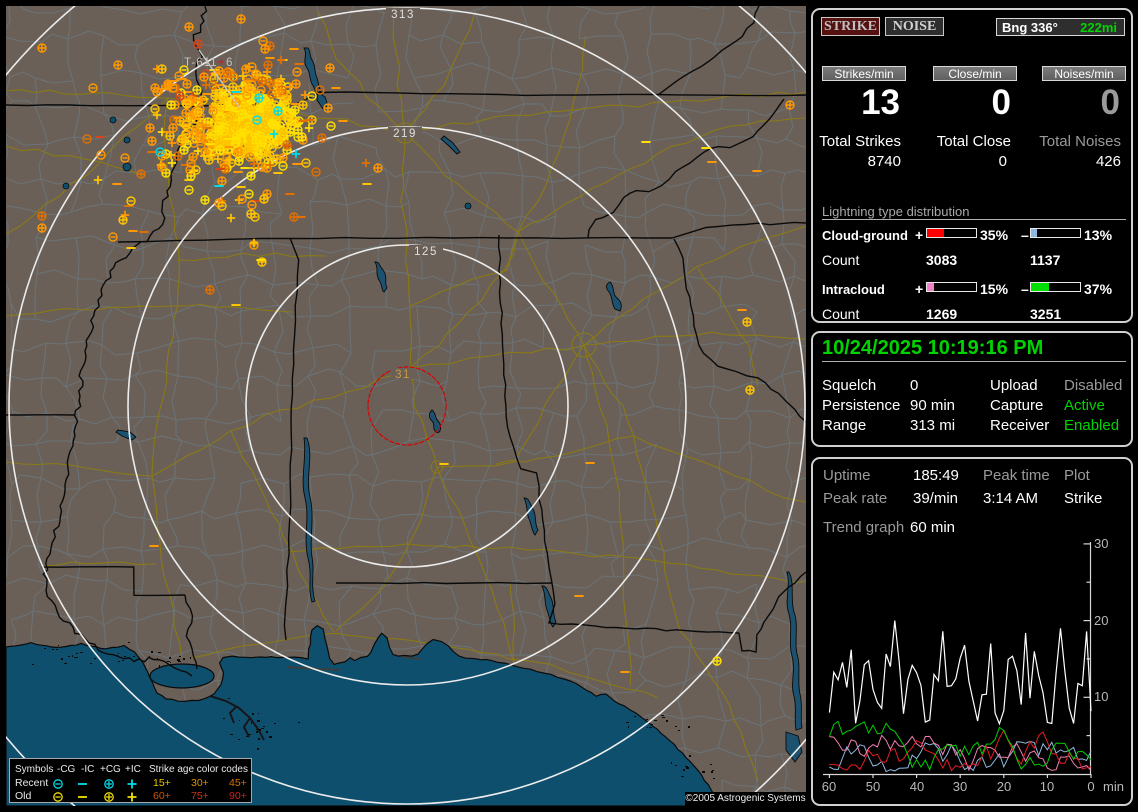  I want to click on svg-text: 6, so click(229, 63).